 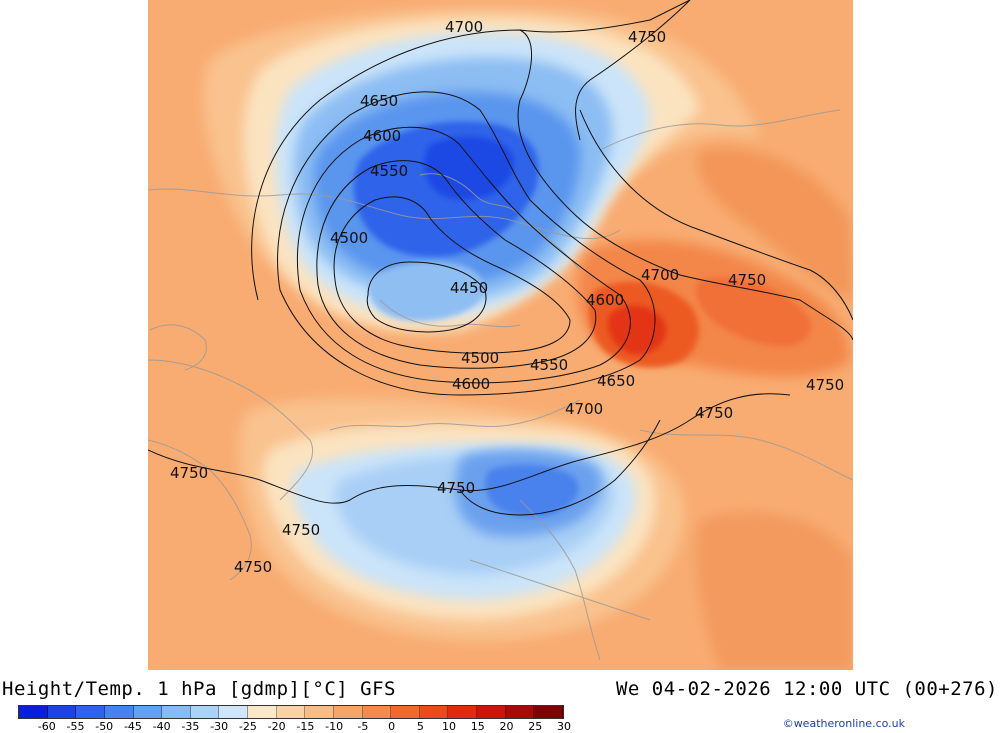 I want to click on valid-time: We 04-02-2026 12:00 UTC (00+276), so click(x=806, y=689).